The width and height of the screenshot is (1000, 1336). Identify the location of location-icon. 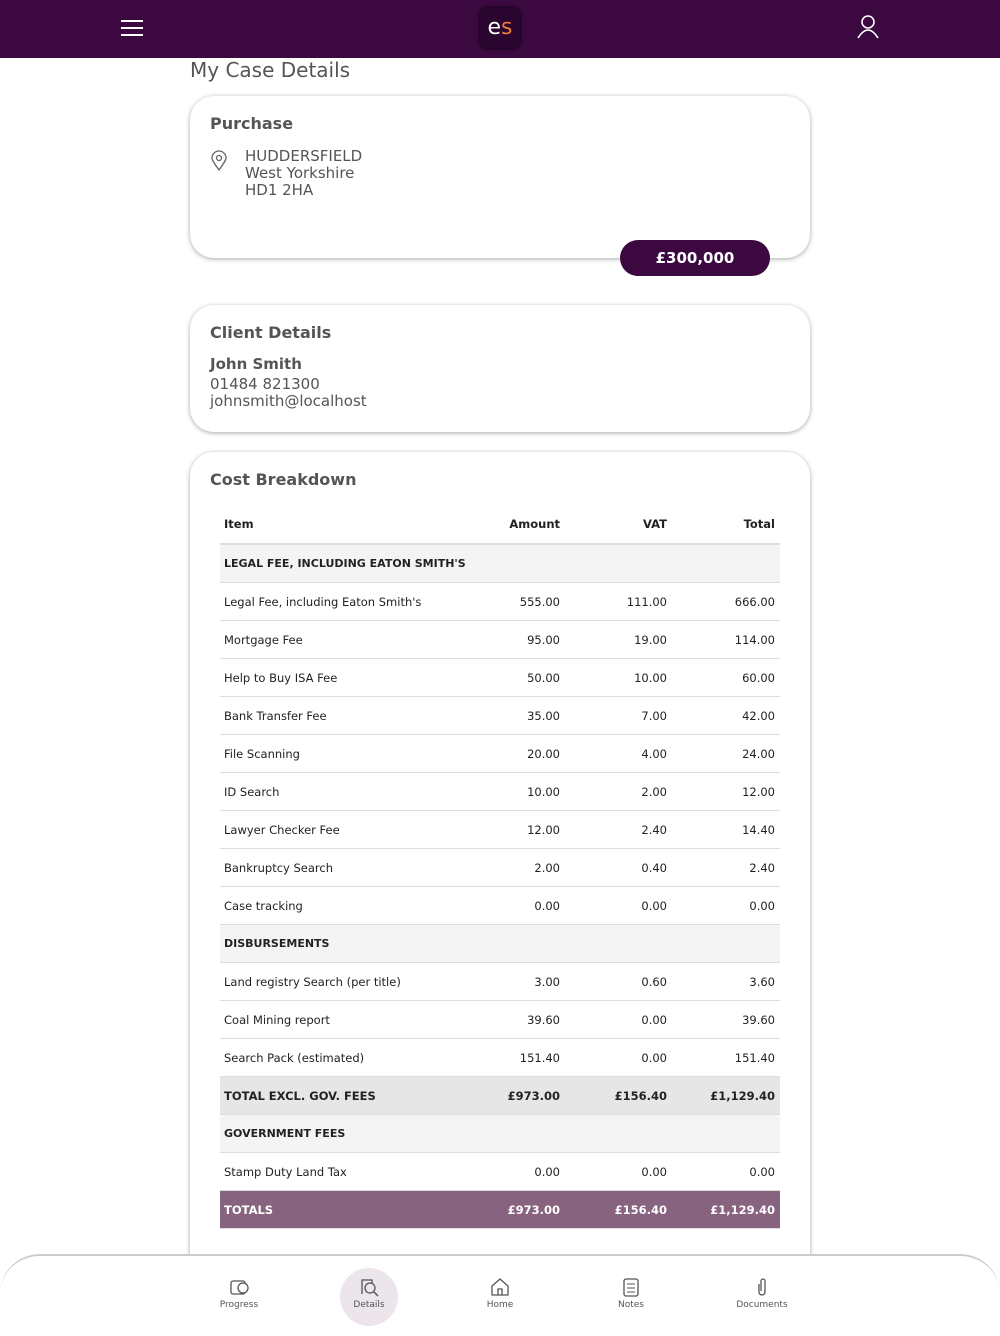
(219, 161).